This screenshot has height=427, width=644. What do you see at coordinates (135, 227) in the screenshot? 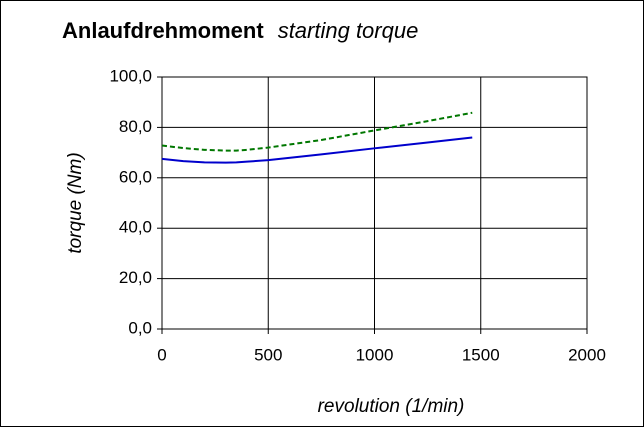
I see `y-tick-label: 40,0` at bounding box center [135, 227].